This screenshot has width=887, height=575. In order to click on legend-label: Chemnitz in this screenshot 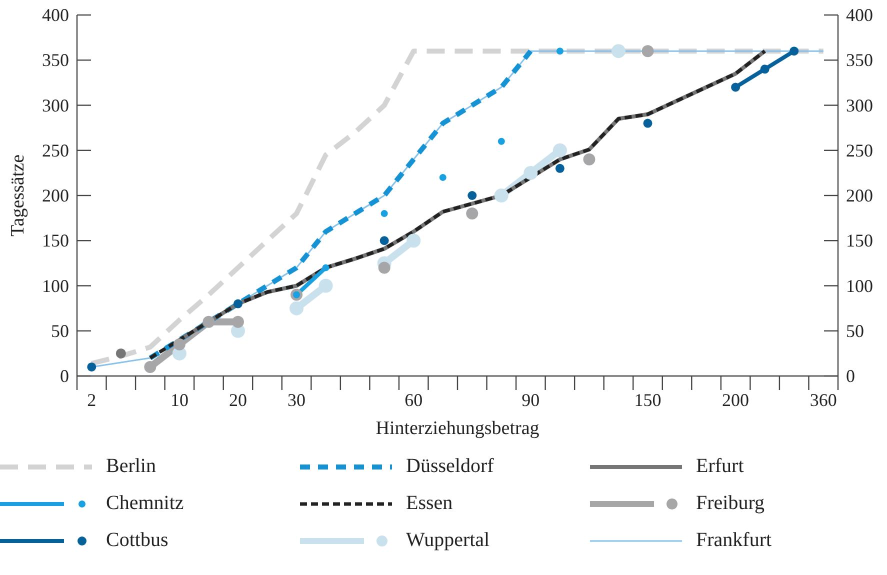, I will do `click(145, 503)`.